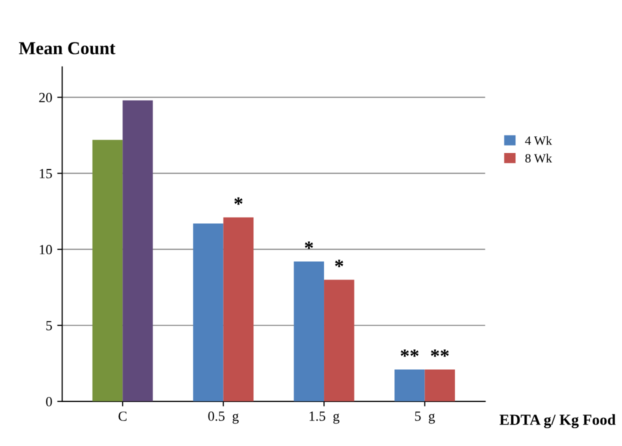 This screenshot has height=446, width=622. What do you see at coordinates (538, 158) in the screenshot?
I see `legend-label: 8 Wk` at bounding box center [538, 158].